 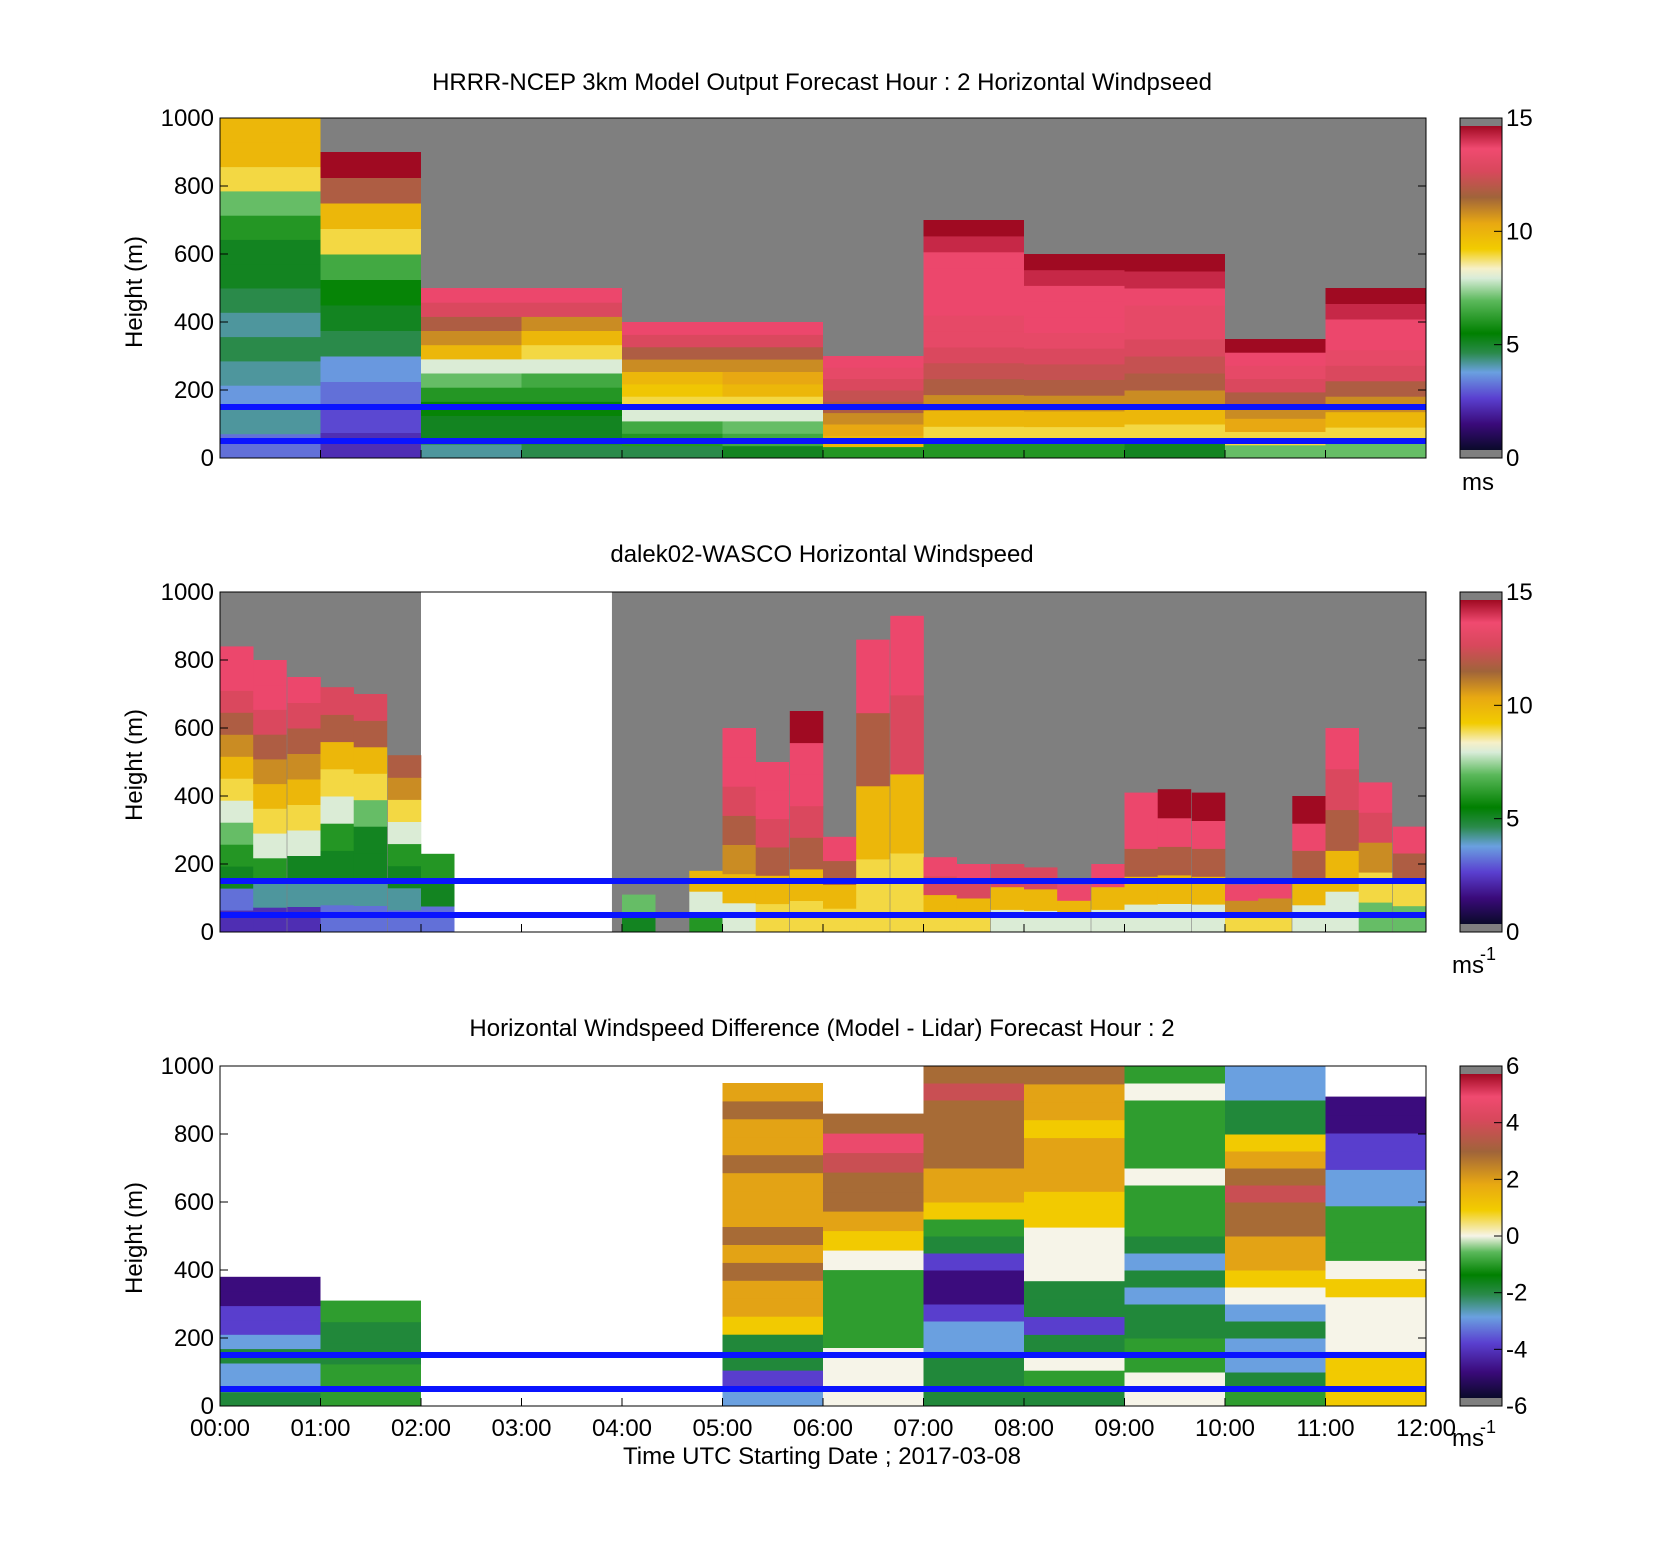 I want to click on x-tick-label: 10:00, so click(x=1225, y=1428).